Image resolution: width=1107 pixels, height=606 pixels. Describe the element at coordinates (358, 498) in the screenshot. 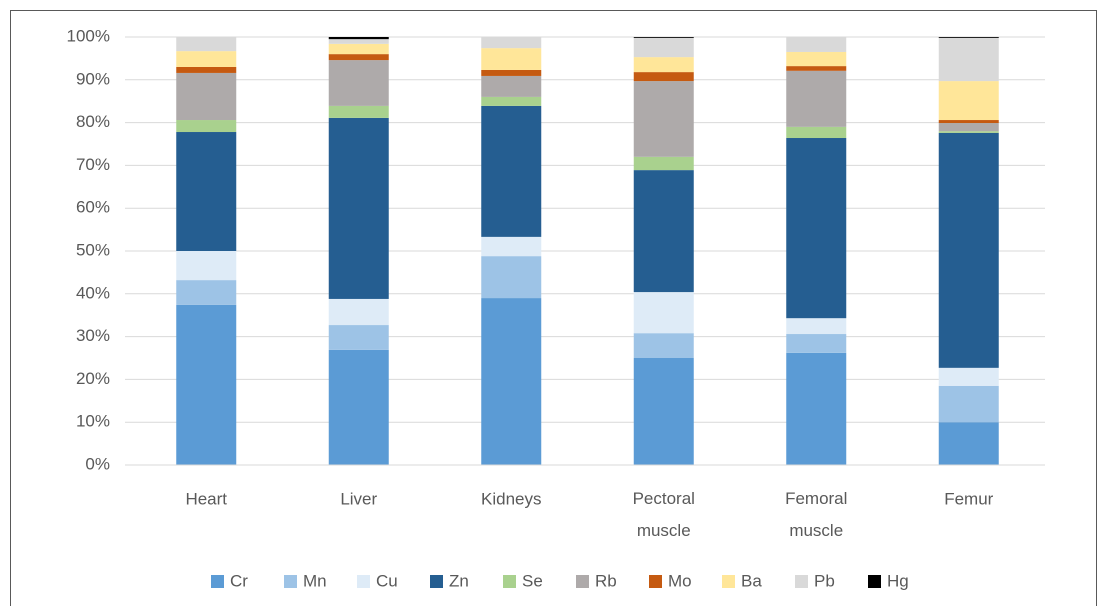

I see `x-tick-label: Liver` at that location.